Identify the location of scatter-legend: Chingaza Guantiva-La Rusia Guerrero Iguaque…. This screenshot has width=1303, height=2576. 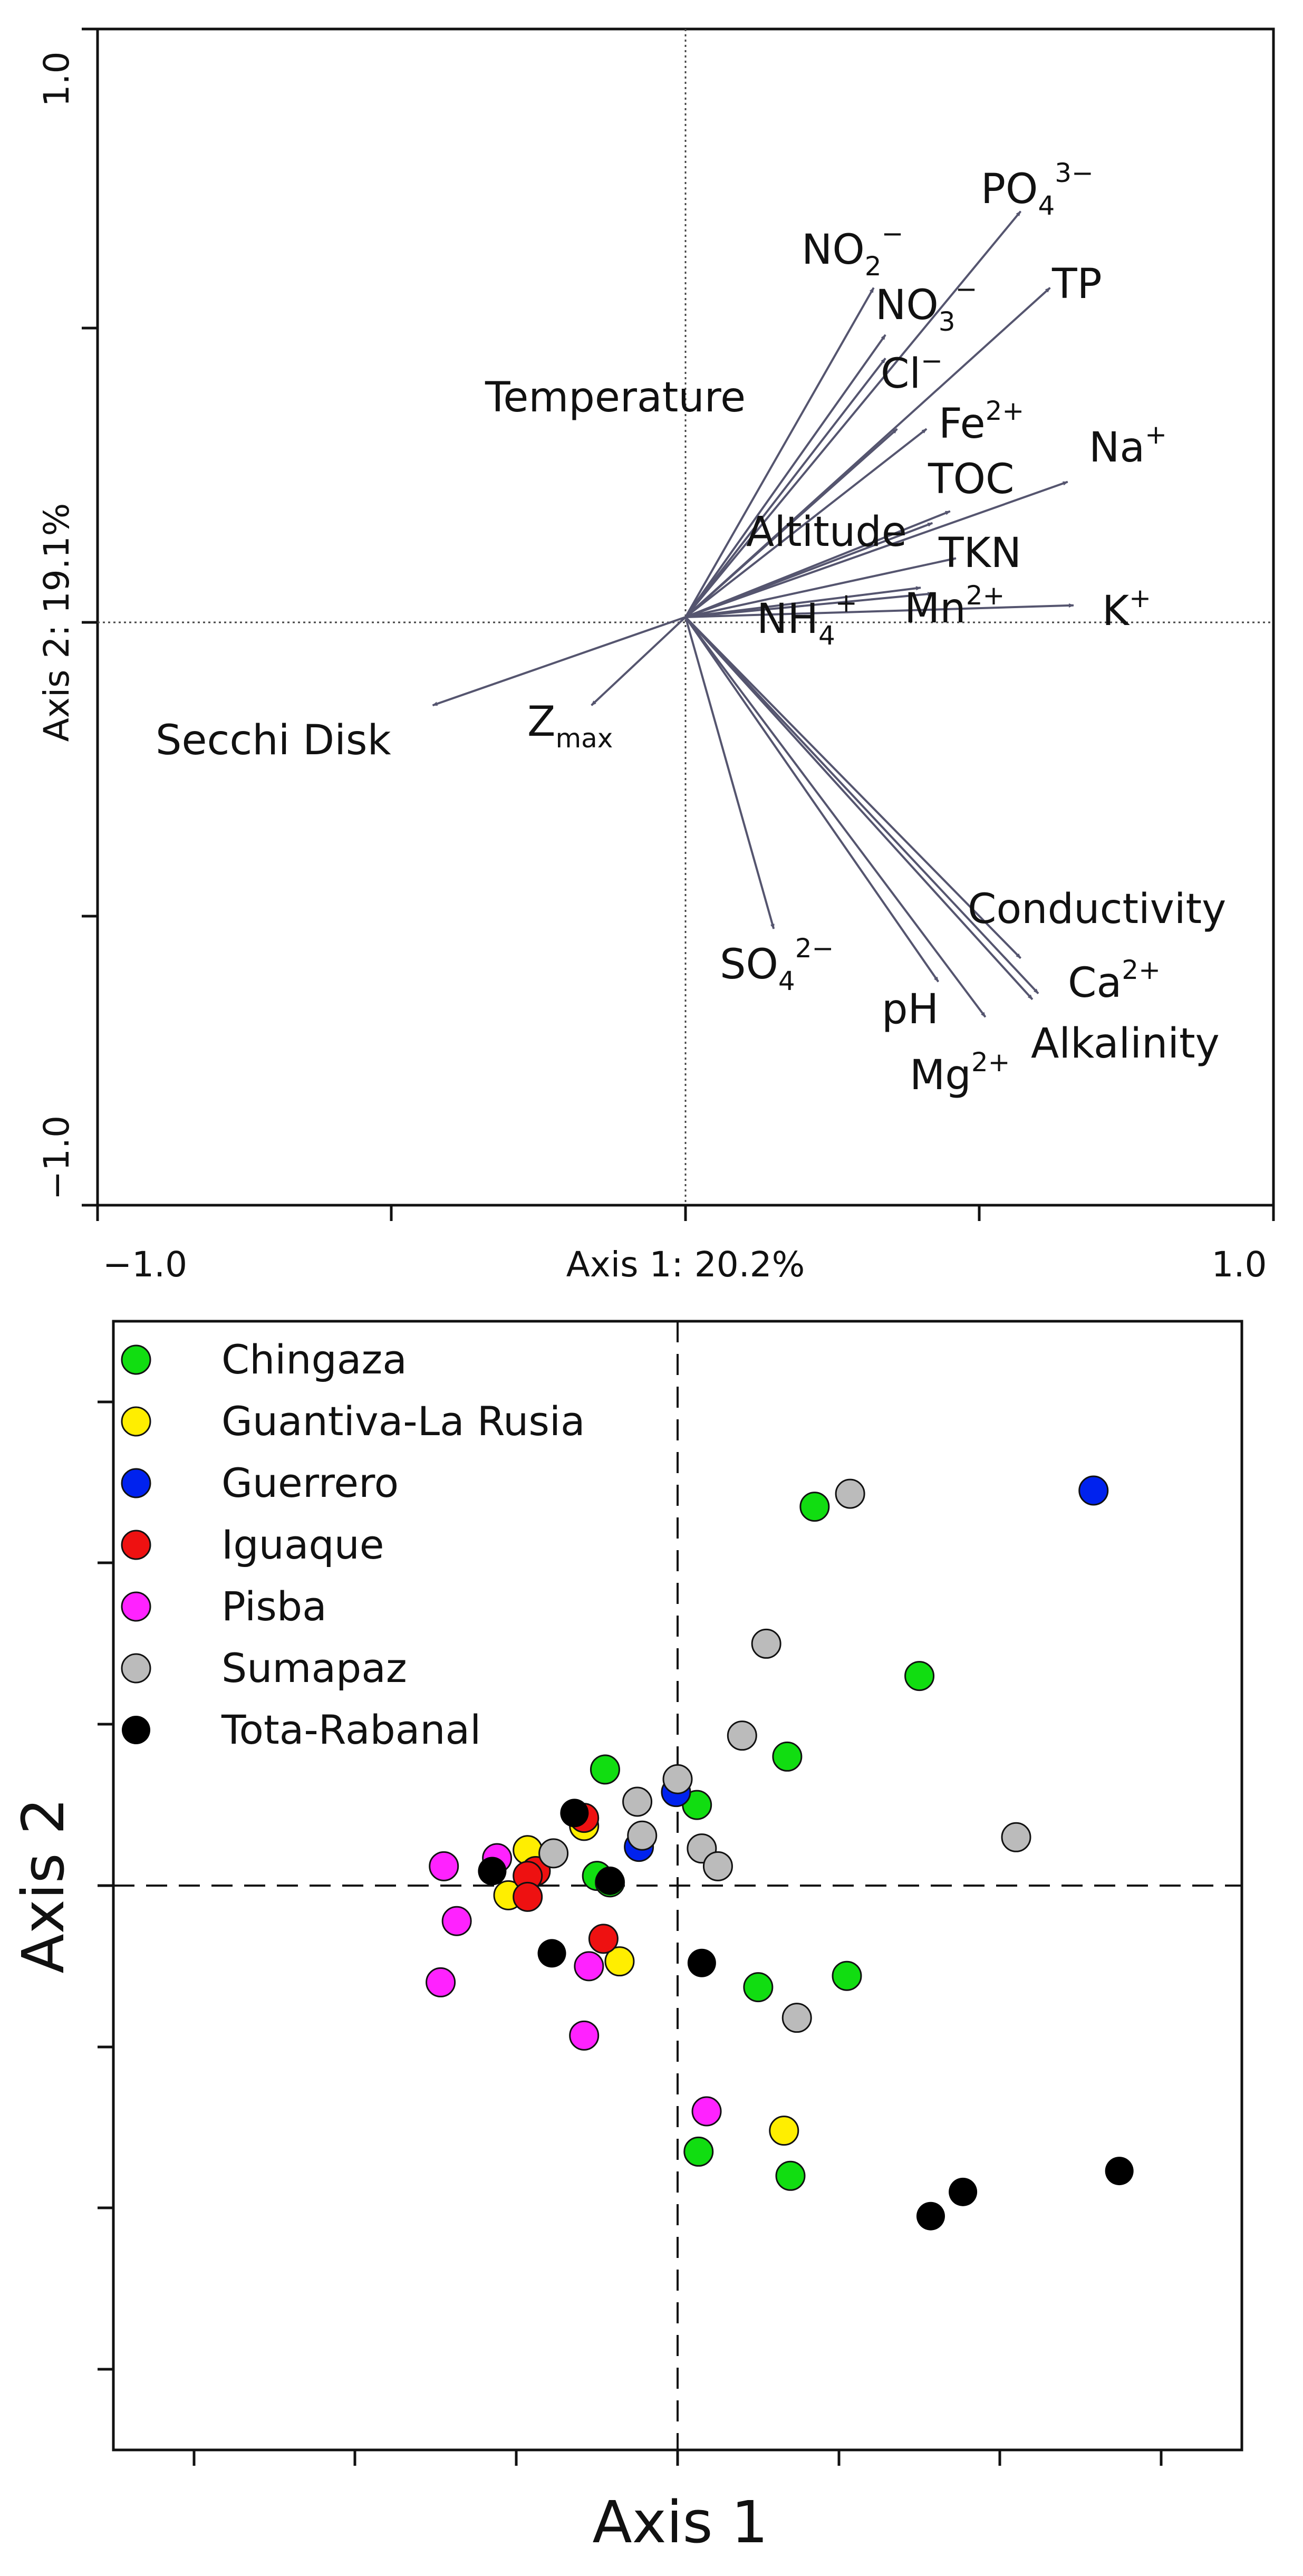
(353, 1545).